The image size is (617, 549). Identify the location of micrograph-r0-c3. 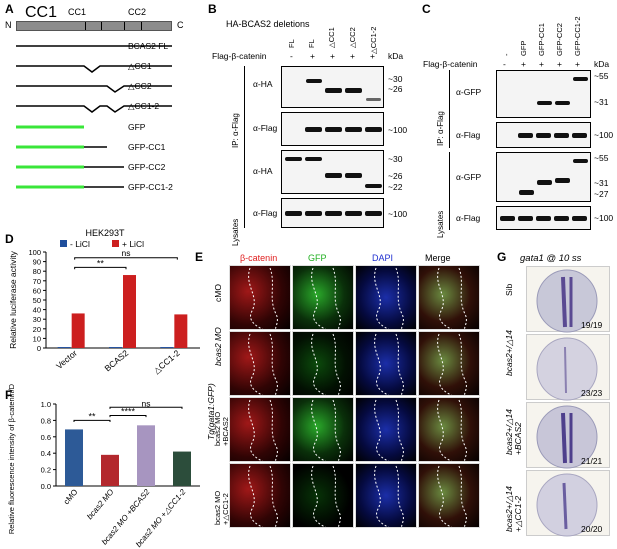
(449, 297).